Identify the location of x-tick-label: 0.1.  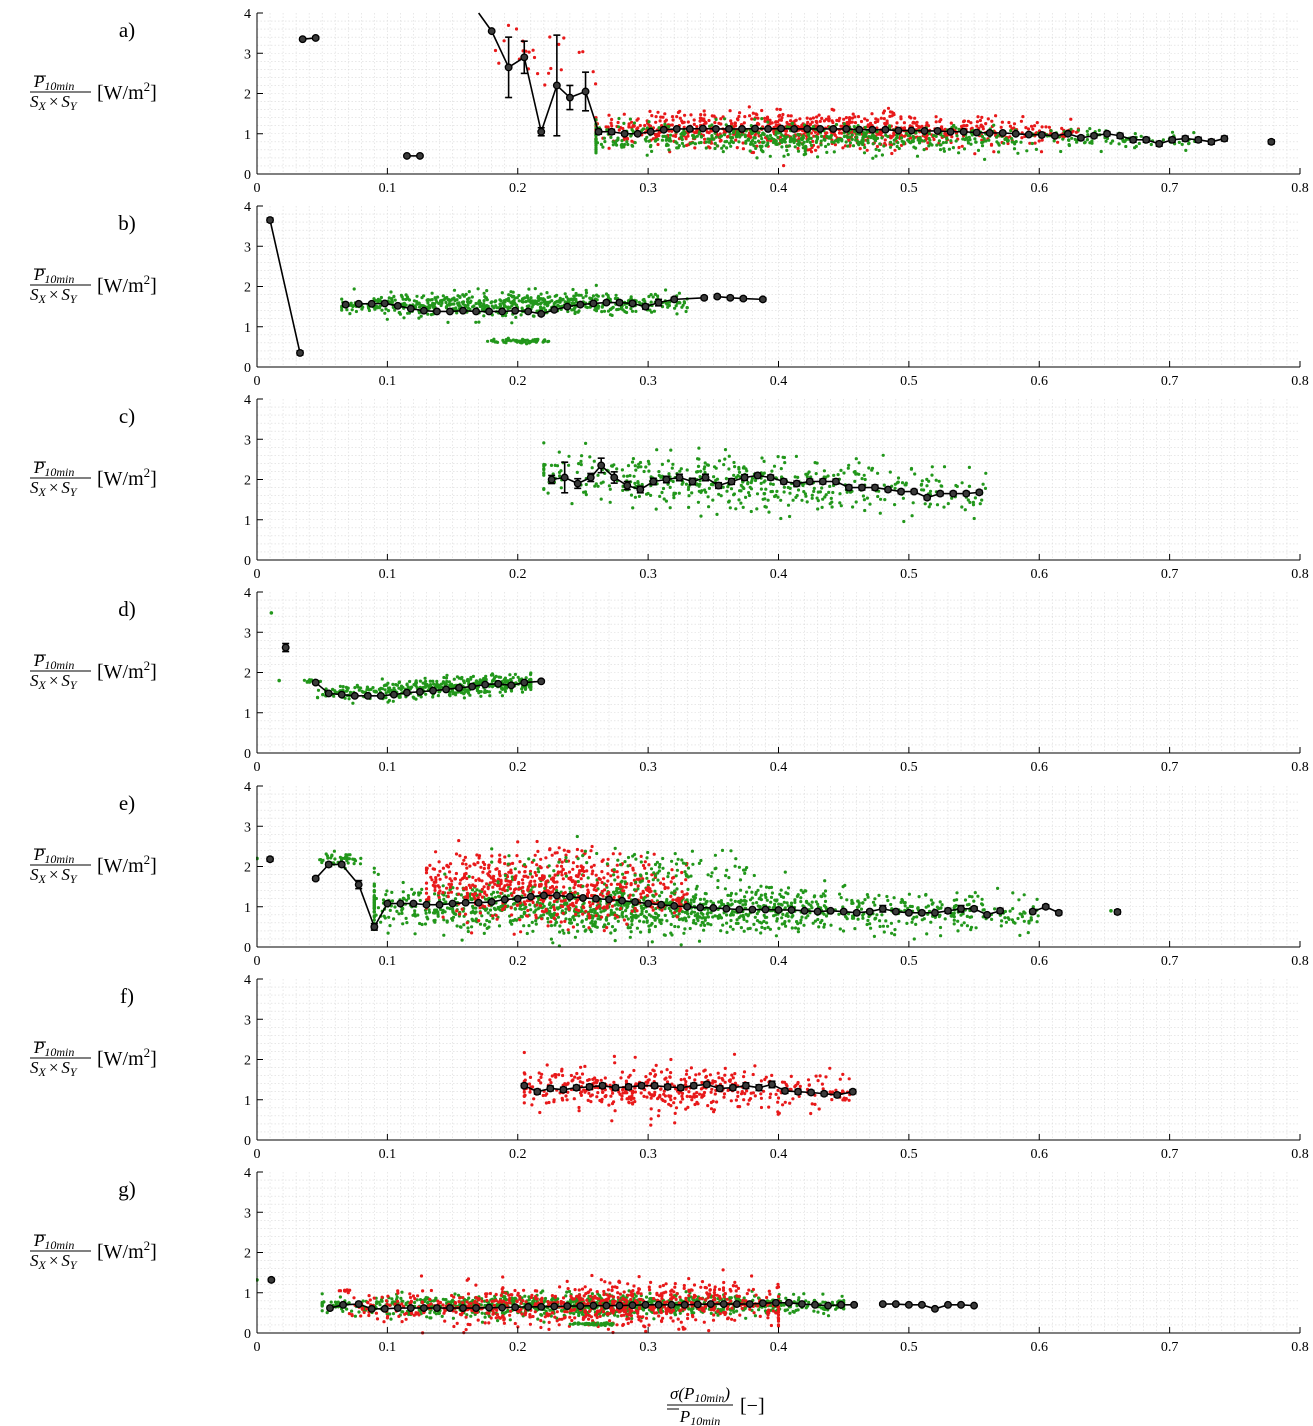
(388, 767).